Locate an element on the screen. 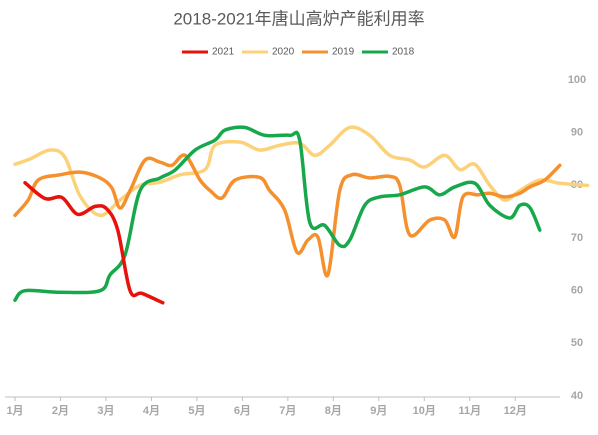  y-tick-label: 70 is located at coordinates (577, 238).